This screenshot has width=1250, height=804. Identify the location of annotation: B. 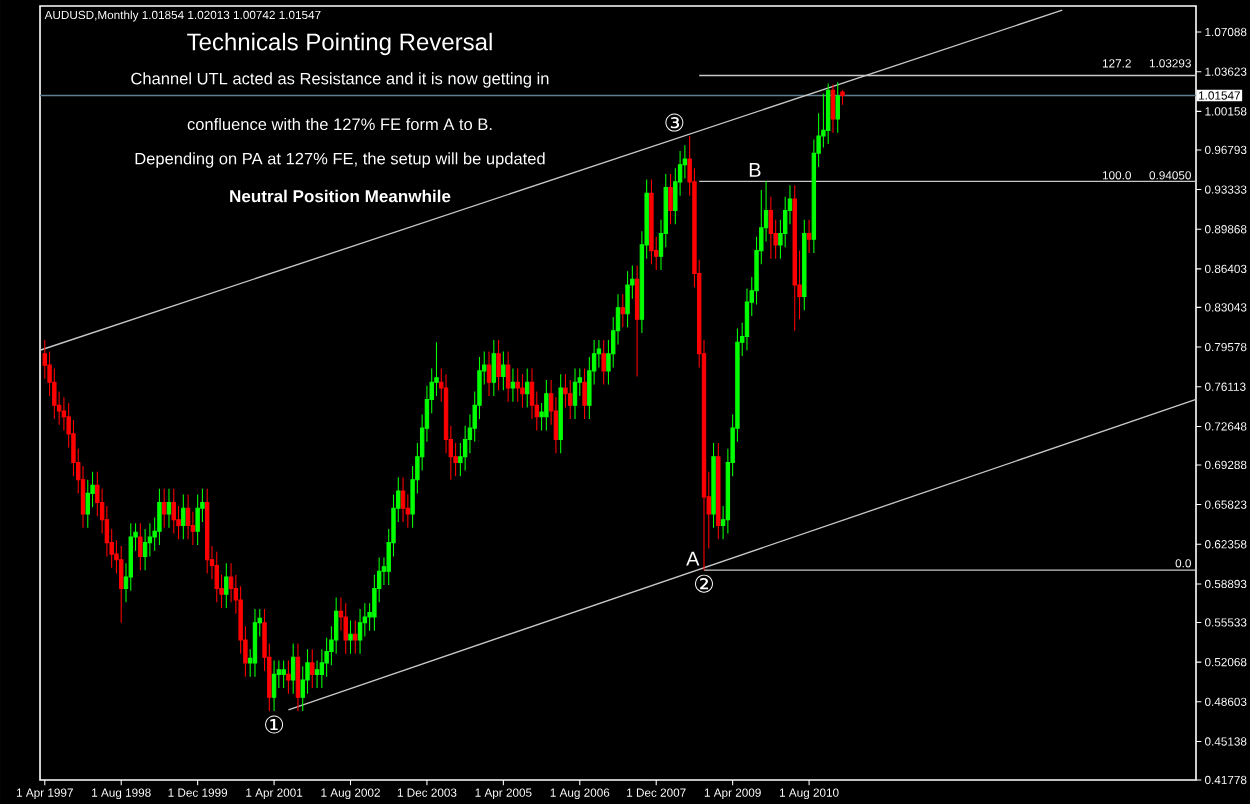
(755, 170).